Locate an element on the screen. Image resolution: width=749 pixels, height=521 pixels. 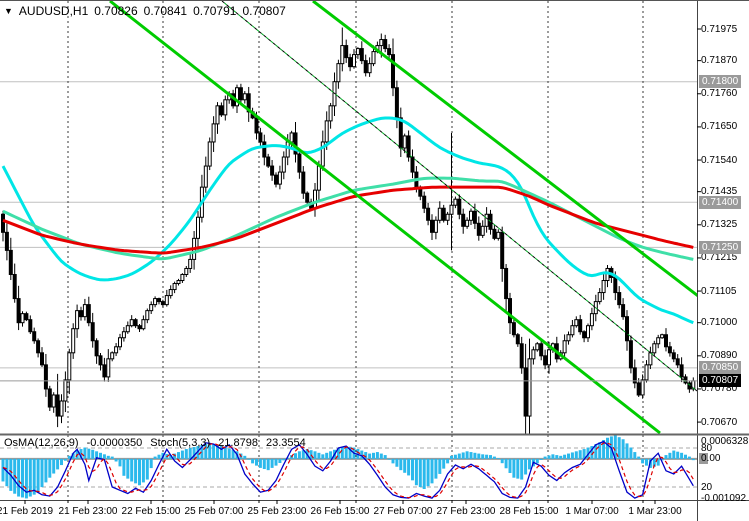
time-axis-label: 1 Mar 07:00 is located at coordinates (592, 511).